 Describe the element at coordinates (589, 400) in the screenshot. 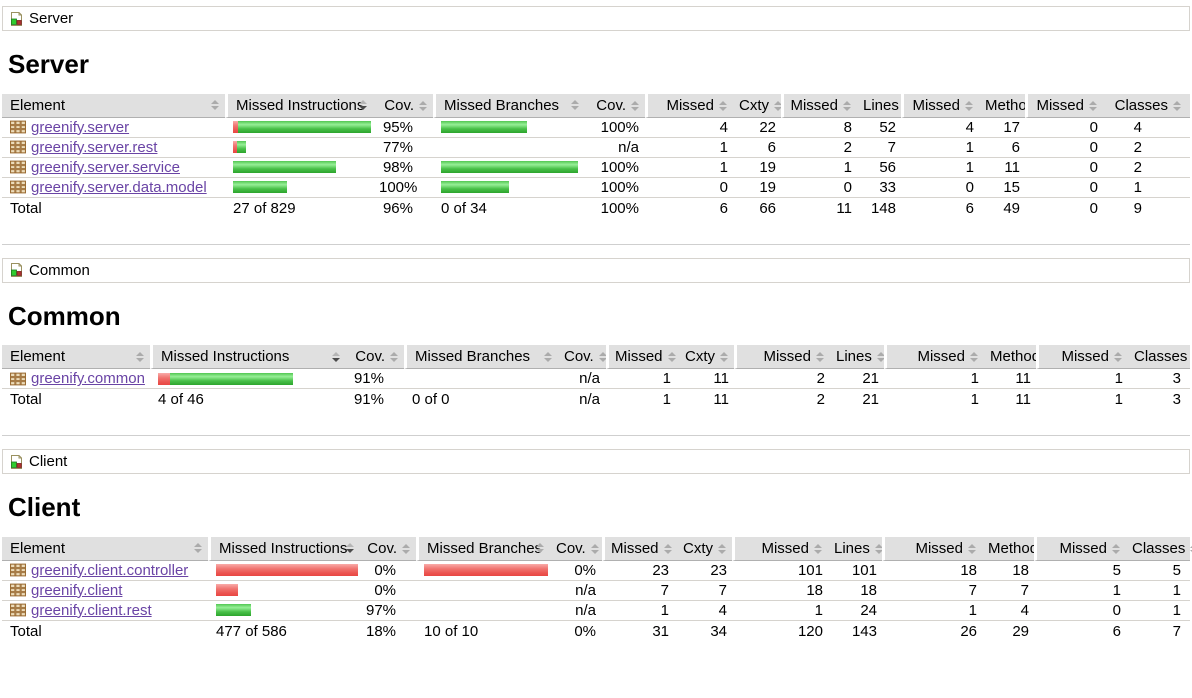

I see `total-branches-coverage: n/a` at that location.